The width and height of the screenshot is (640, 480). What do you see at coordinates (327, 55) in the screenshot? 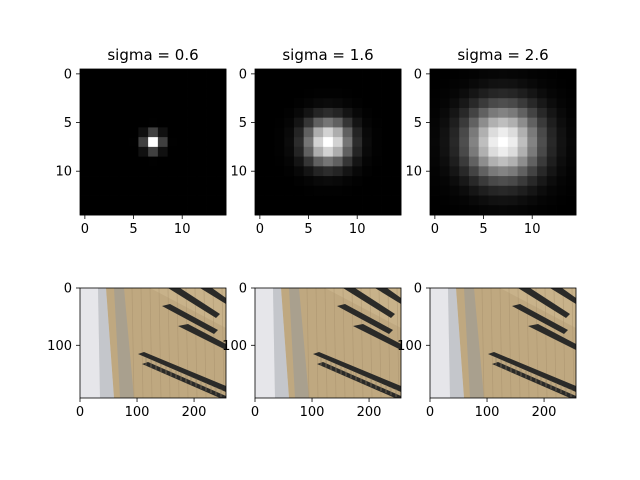
I see `panel-title: sigma = 1.6` at bounding box center [327, 55].